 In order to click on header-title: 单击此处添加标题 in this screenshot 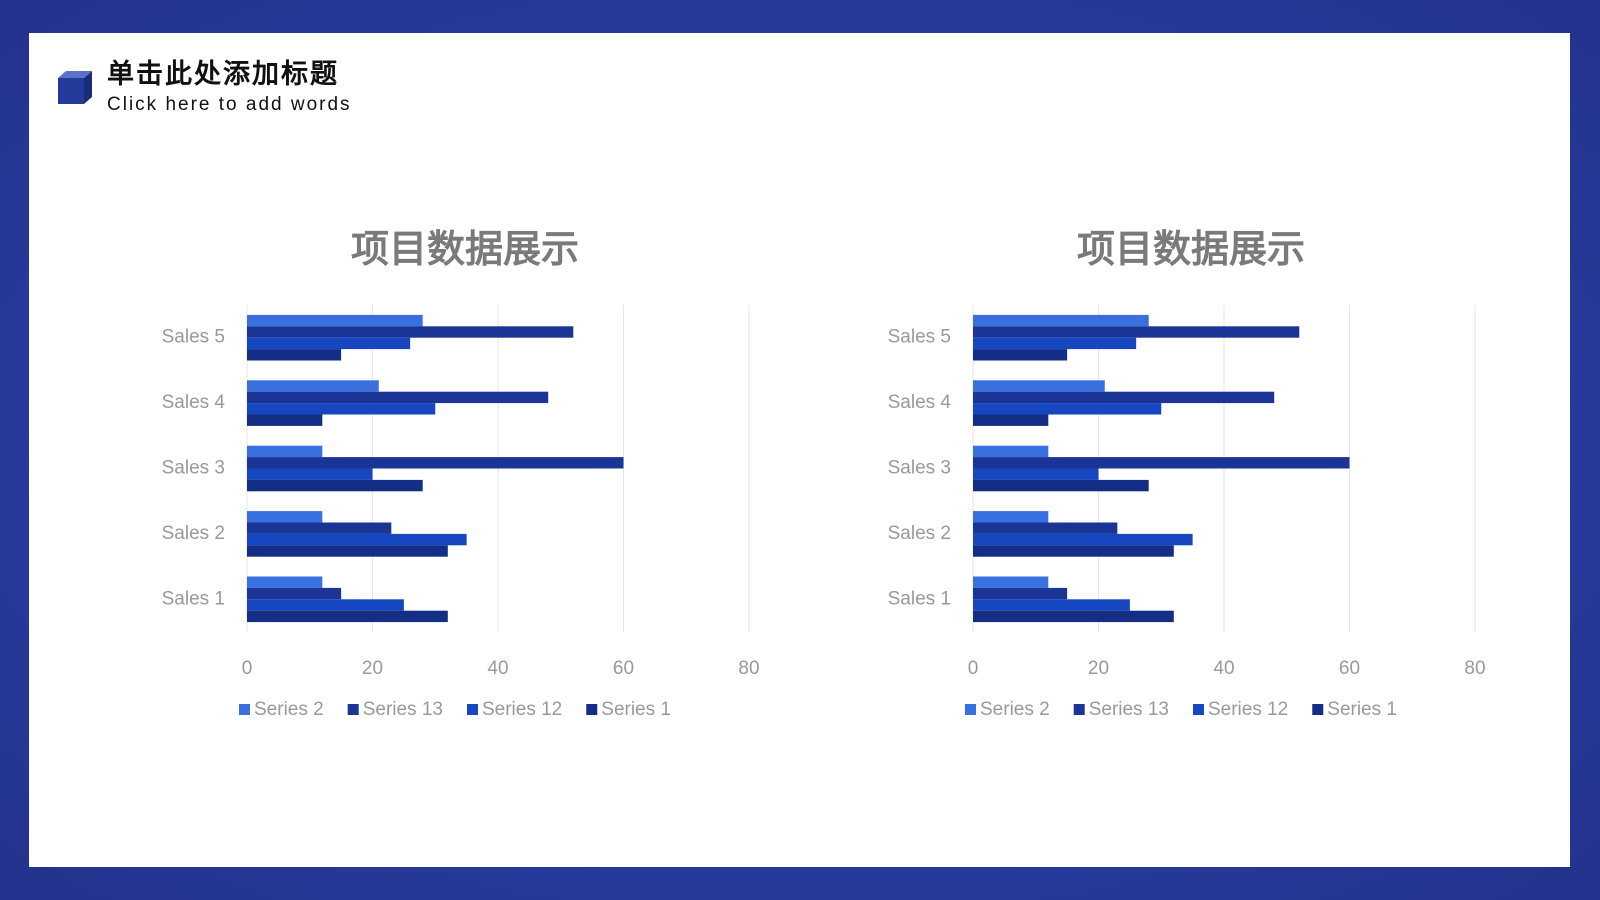, I will do `click(223, 74)`.